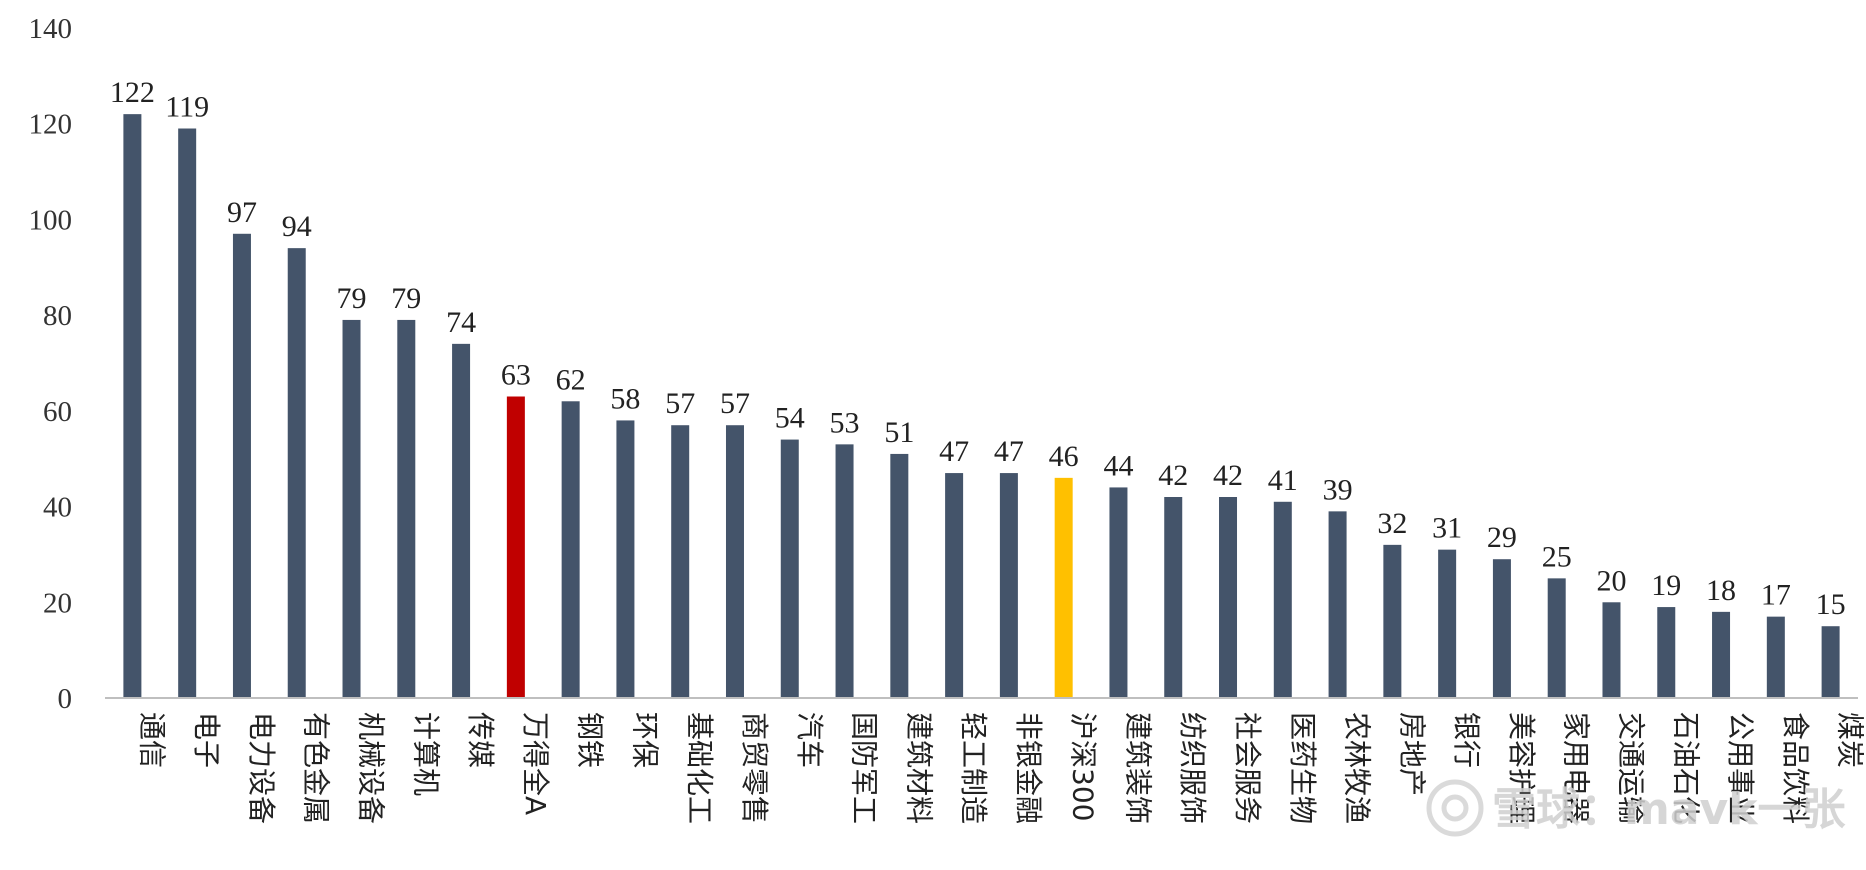 This screenshot has width=1866, height=870. Describe the element at coordinates (845, 422) in the screenshot. I see `data-label: 53` at that location.